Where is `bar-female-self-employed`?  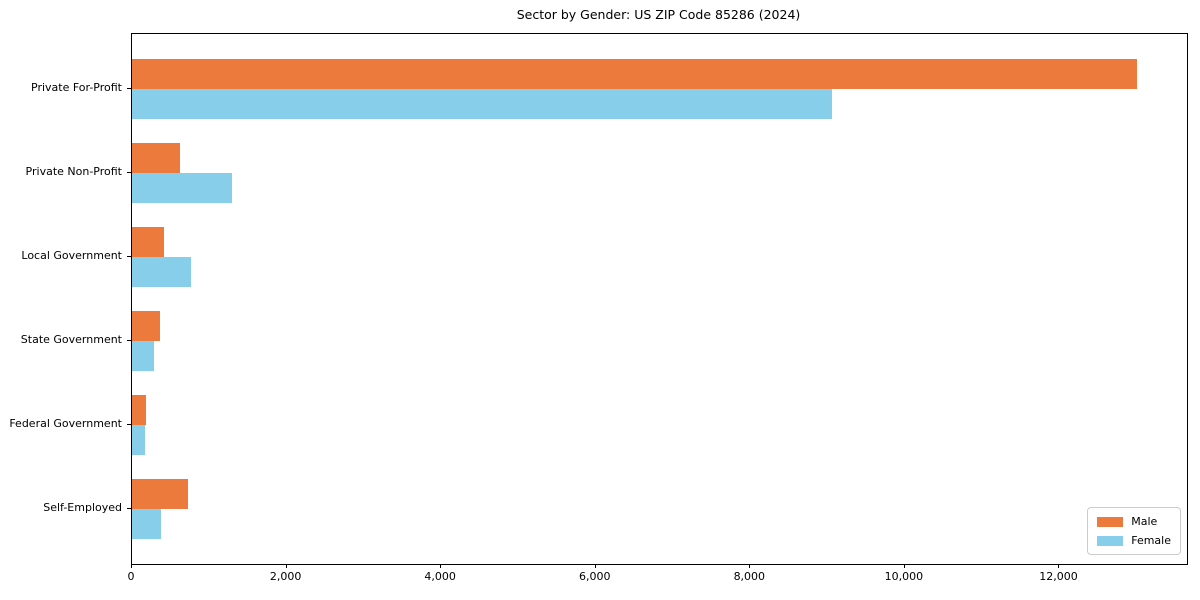 bar-female-self-employed is located at coordinates (146, 524).